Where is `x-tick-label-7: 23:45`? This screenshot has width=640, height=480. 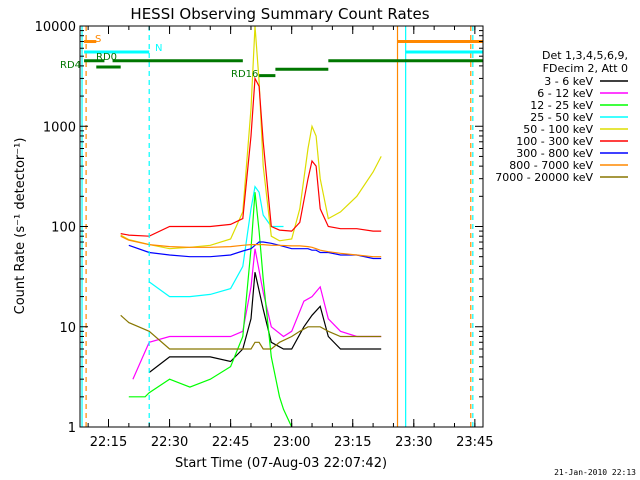 x-tick-label-7: 23:45 is located at coordinates (474, 442).